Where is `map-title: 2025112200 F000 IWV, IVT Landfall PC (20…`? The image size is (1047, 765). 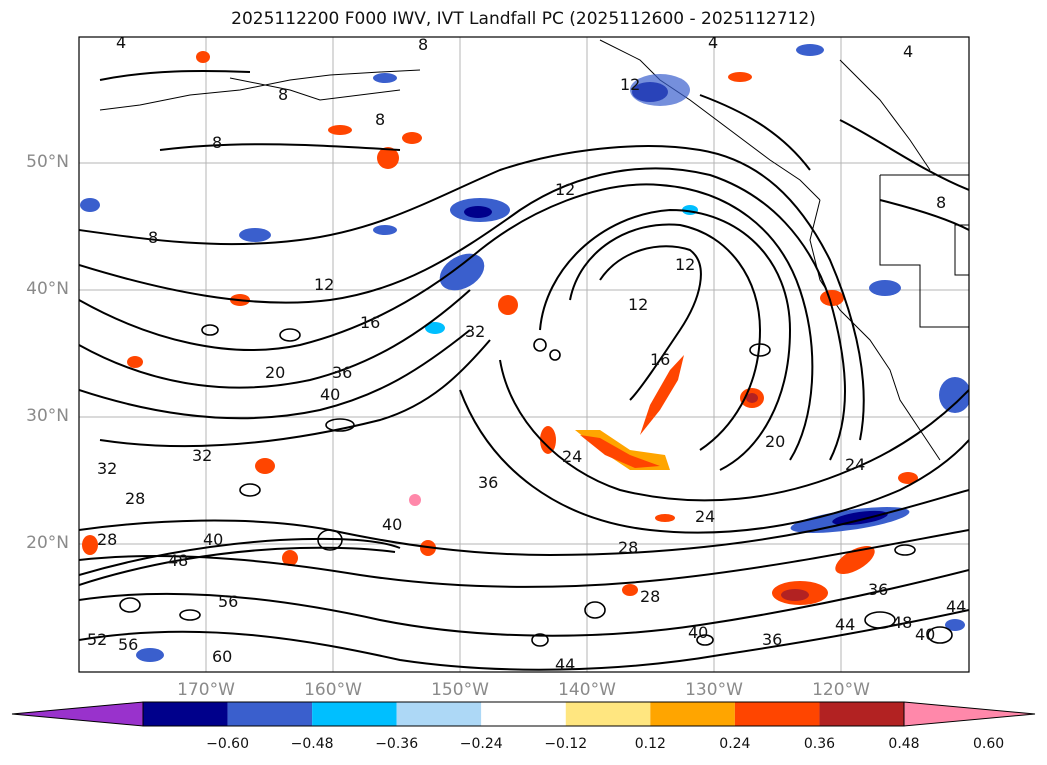 map-title: 2025112200 F000 IWV, IVT Landfall PC (20… is located at coordinates (523, 19).